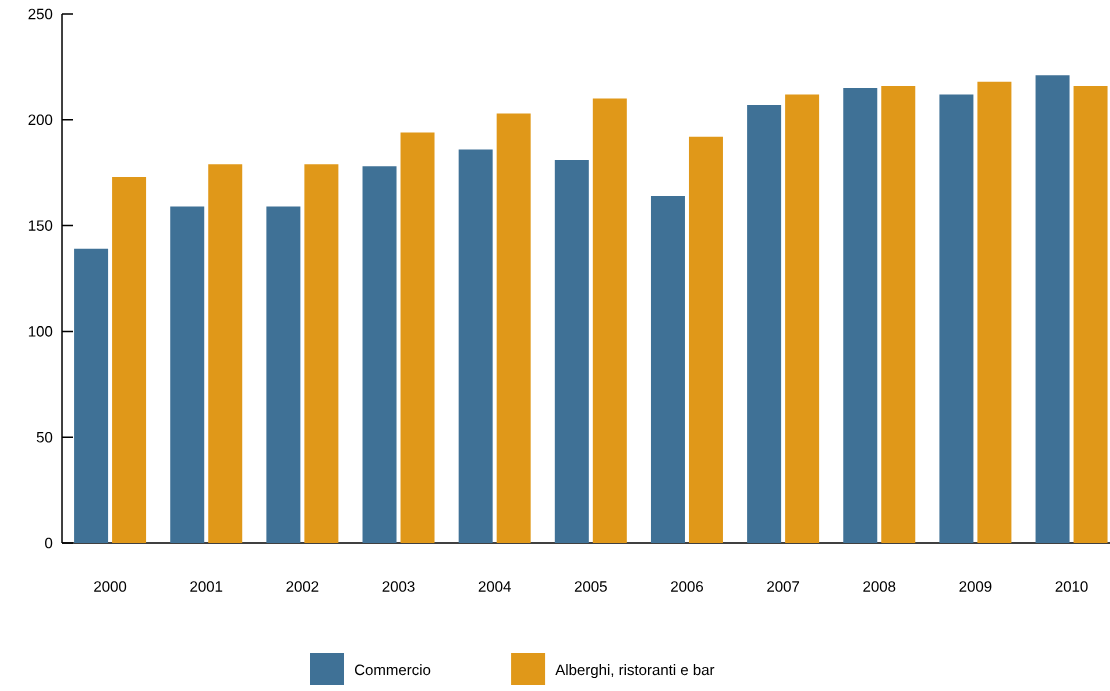 The height and width of the screenshot is (691, 1110). Describe the element at coordinates (206, 586) in the screenshot. I see `x-tick-label: 2001` at that location.